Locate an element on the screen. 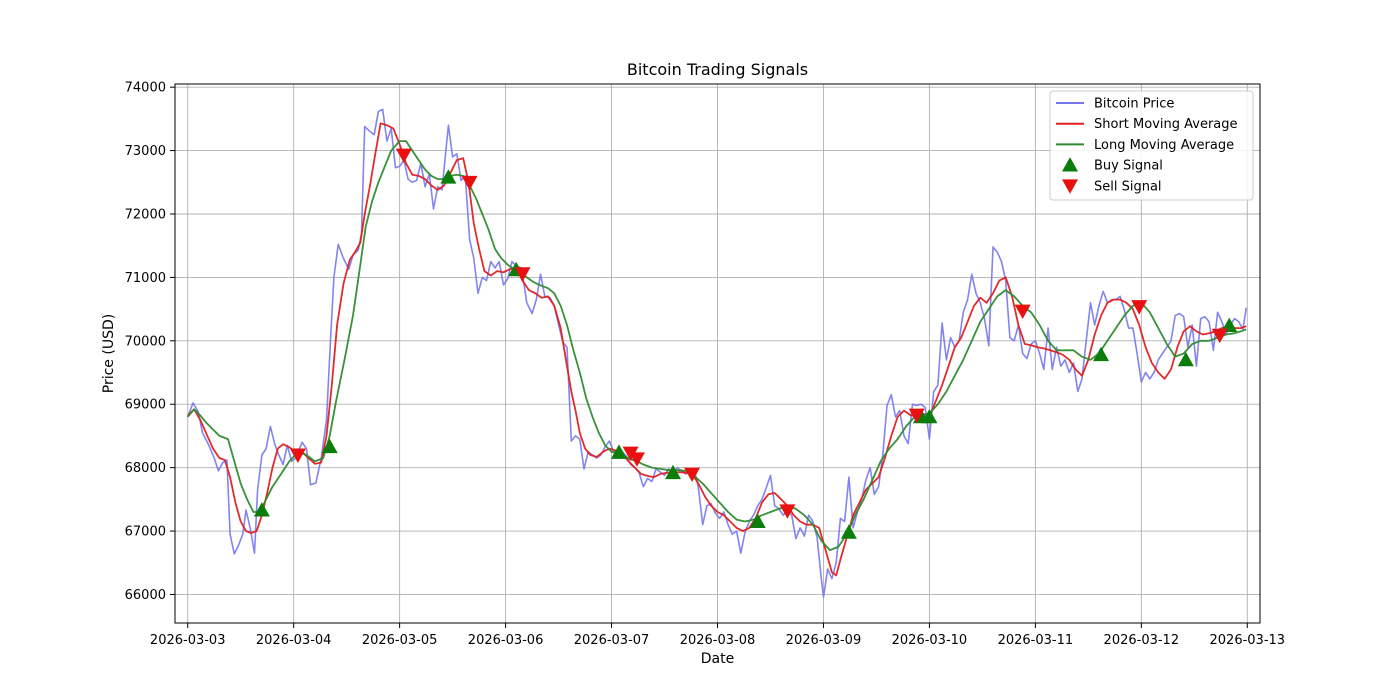  legend-box is located at coordinates (1151, 145).